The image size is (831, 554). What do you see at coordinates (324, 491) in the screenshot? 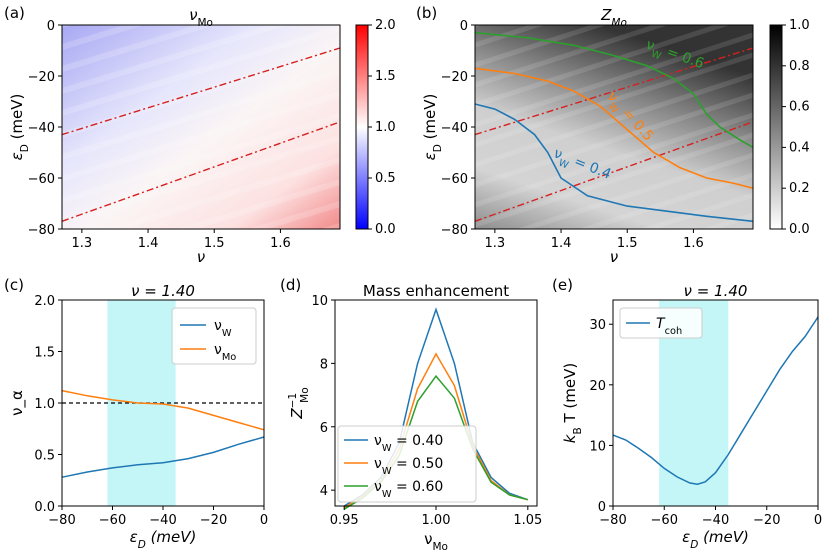
I see `y-tick-label: 4` at bounding box center [324, 491].